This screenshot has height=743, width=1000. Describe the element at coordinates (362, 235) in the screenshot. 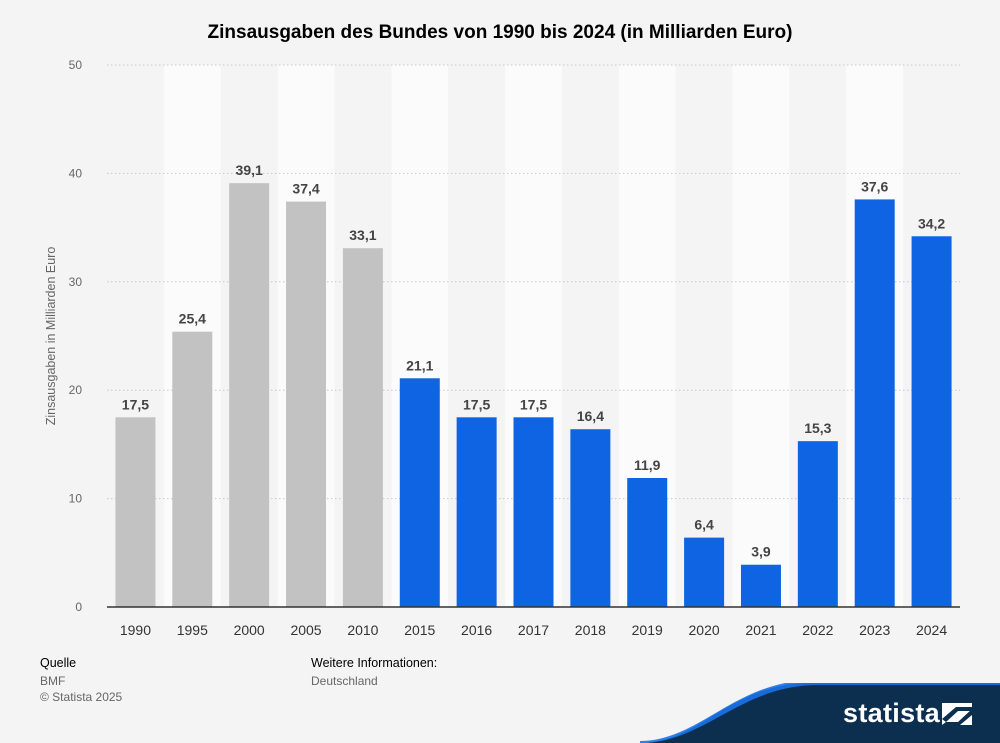

I see `data-label: 33,1` at that location.